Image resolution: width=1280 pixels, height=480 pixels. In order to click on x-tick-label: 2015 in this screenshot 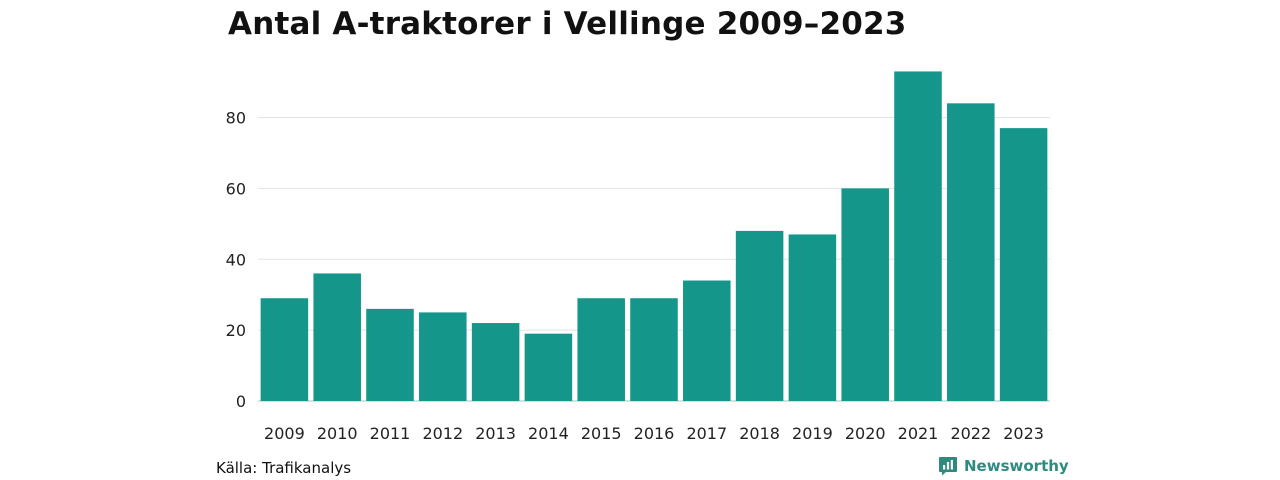, I will do `click(601, 433)`.